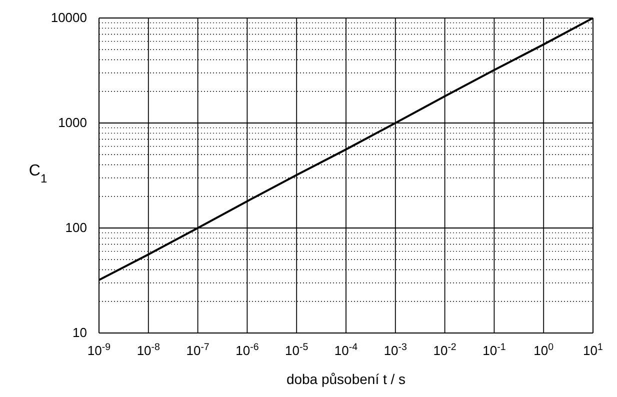 This screenshot has height=397, width=617. I want to click on x-tick-label: 10$^{-7}$, so click(198, 350).